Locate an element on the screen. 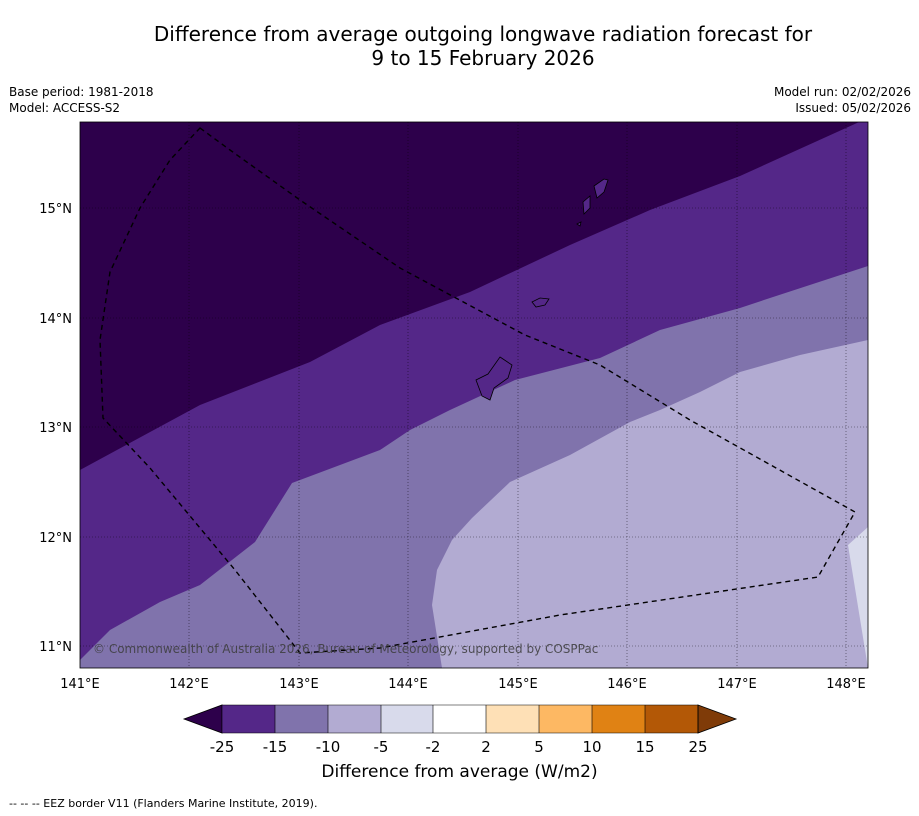 The height and width of the screenshot is (816, 919). lon-label: 142°E is located at coordinates (189, 684).